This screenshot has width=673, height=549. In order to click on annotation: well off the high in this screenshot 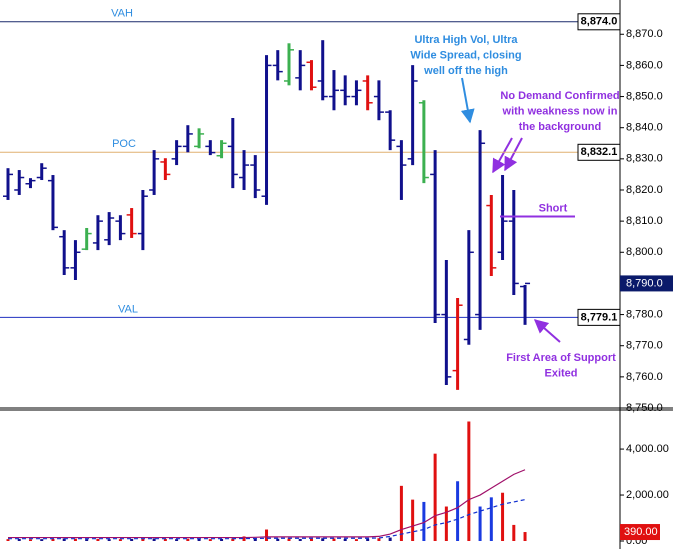, I will do `click(465, 71)`.